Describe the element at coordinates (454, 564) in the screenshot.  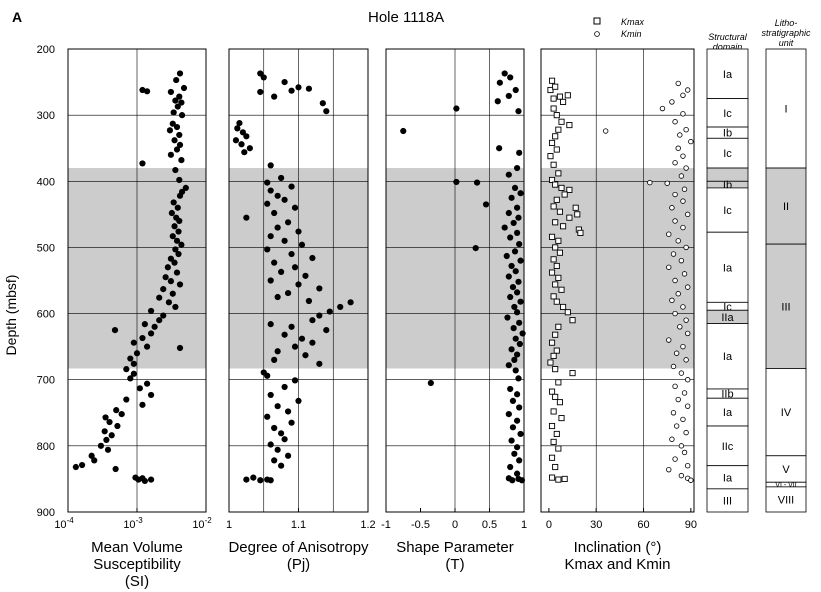
I see `x-axis-label: (T)` at that location.